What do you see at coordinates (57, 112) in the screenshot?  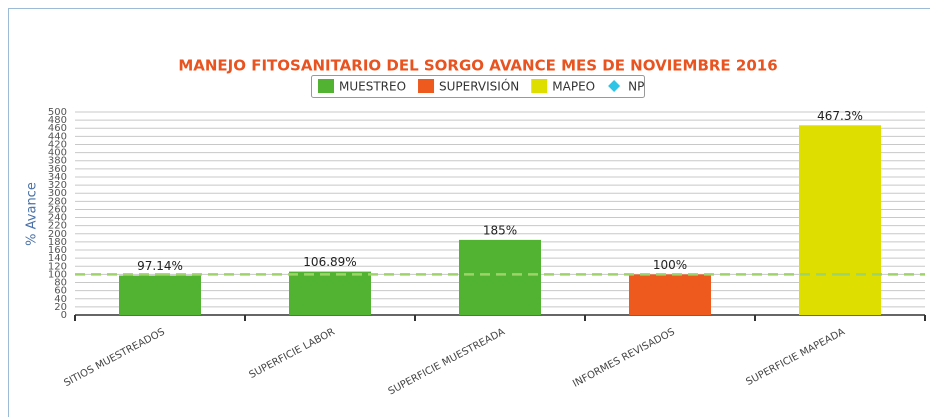 I see `y-tick-label: 500` at bounding box center [57, 112].